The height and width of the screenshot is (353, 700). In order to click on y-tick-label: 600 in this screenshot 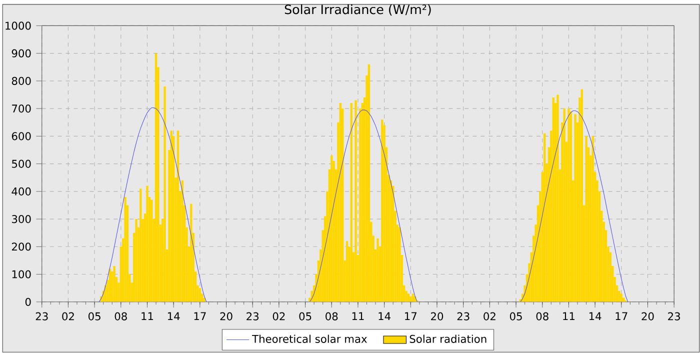, I will do `click(21, 136)`.